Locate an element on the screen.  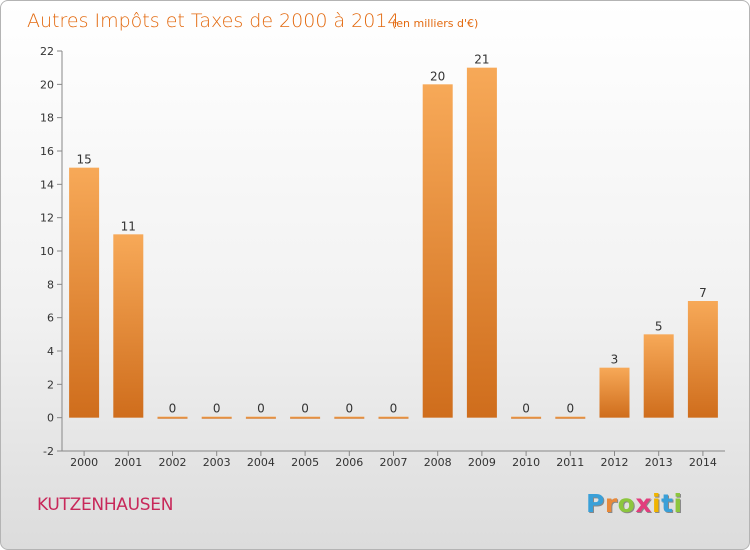
value-label-2013: 5 is located at coordinates (659, 326).